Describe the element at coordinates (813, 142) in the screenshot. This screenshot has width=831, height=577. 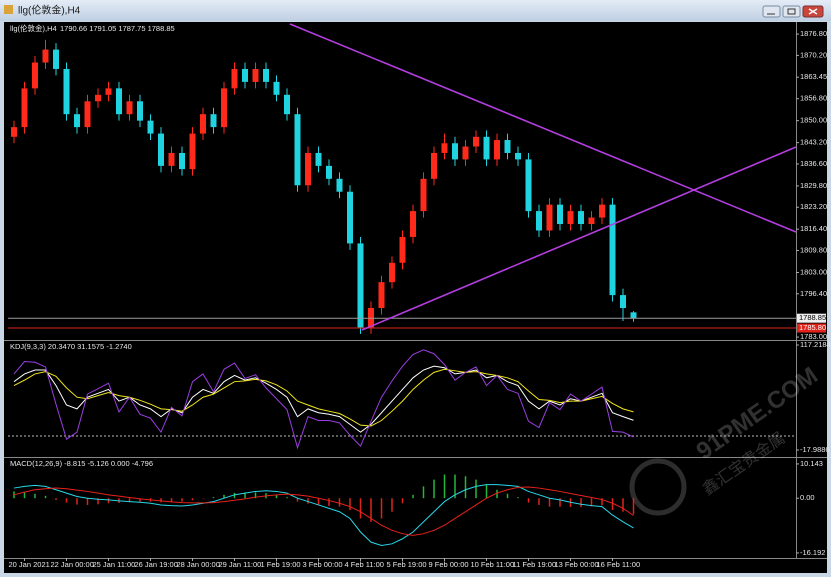
I see `y-tick-label: 1843.20` at that location.